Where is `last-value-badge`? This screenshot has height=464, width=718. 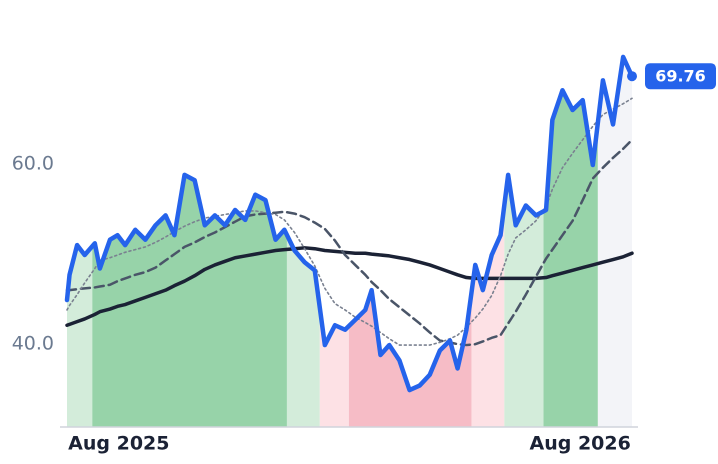 last-value-badge is located at coordinates (680, 76).